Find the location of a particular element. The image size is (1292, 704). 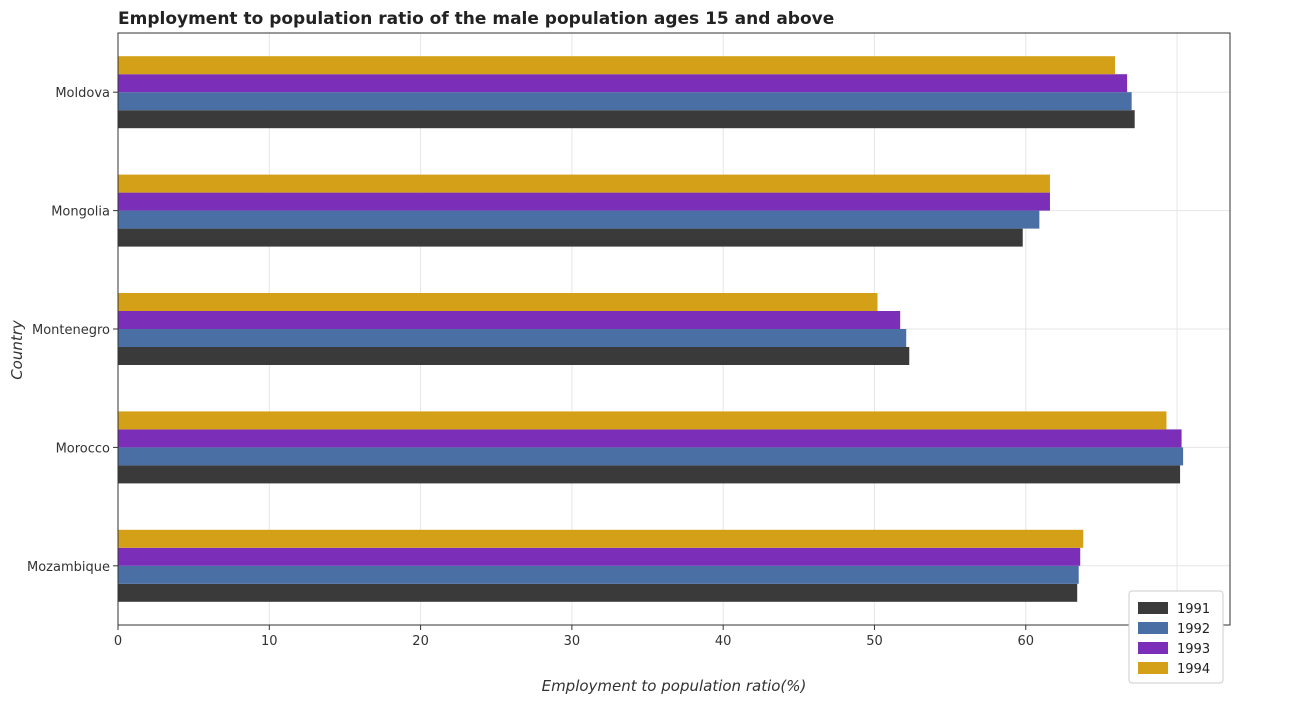

bar-morocco-1993 is located at coordinates (650, 438).